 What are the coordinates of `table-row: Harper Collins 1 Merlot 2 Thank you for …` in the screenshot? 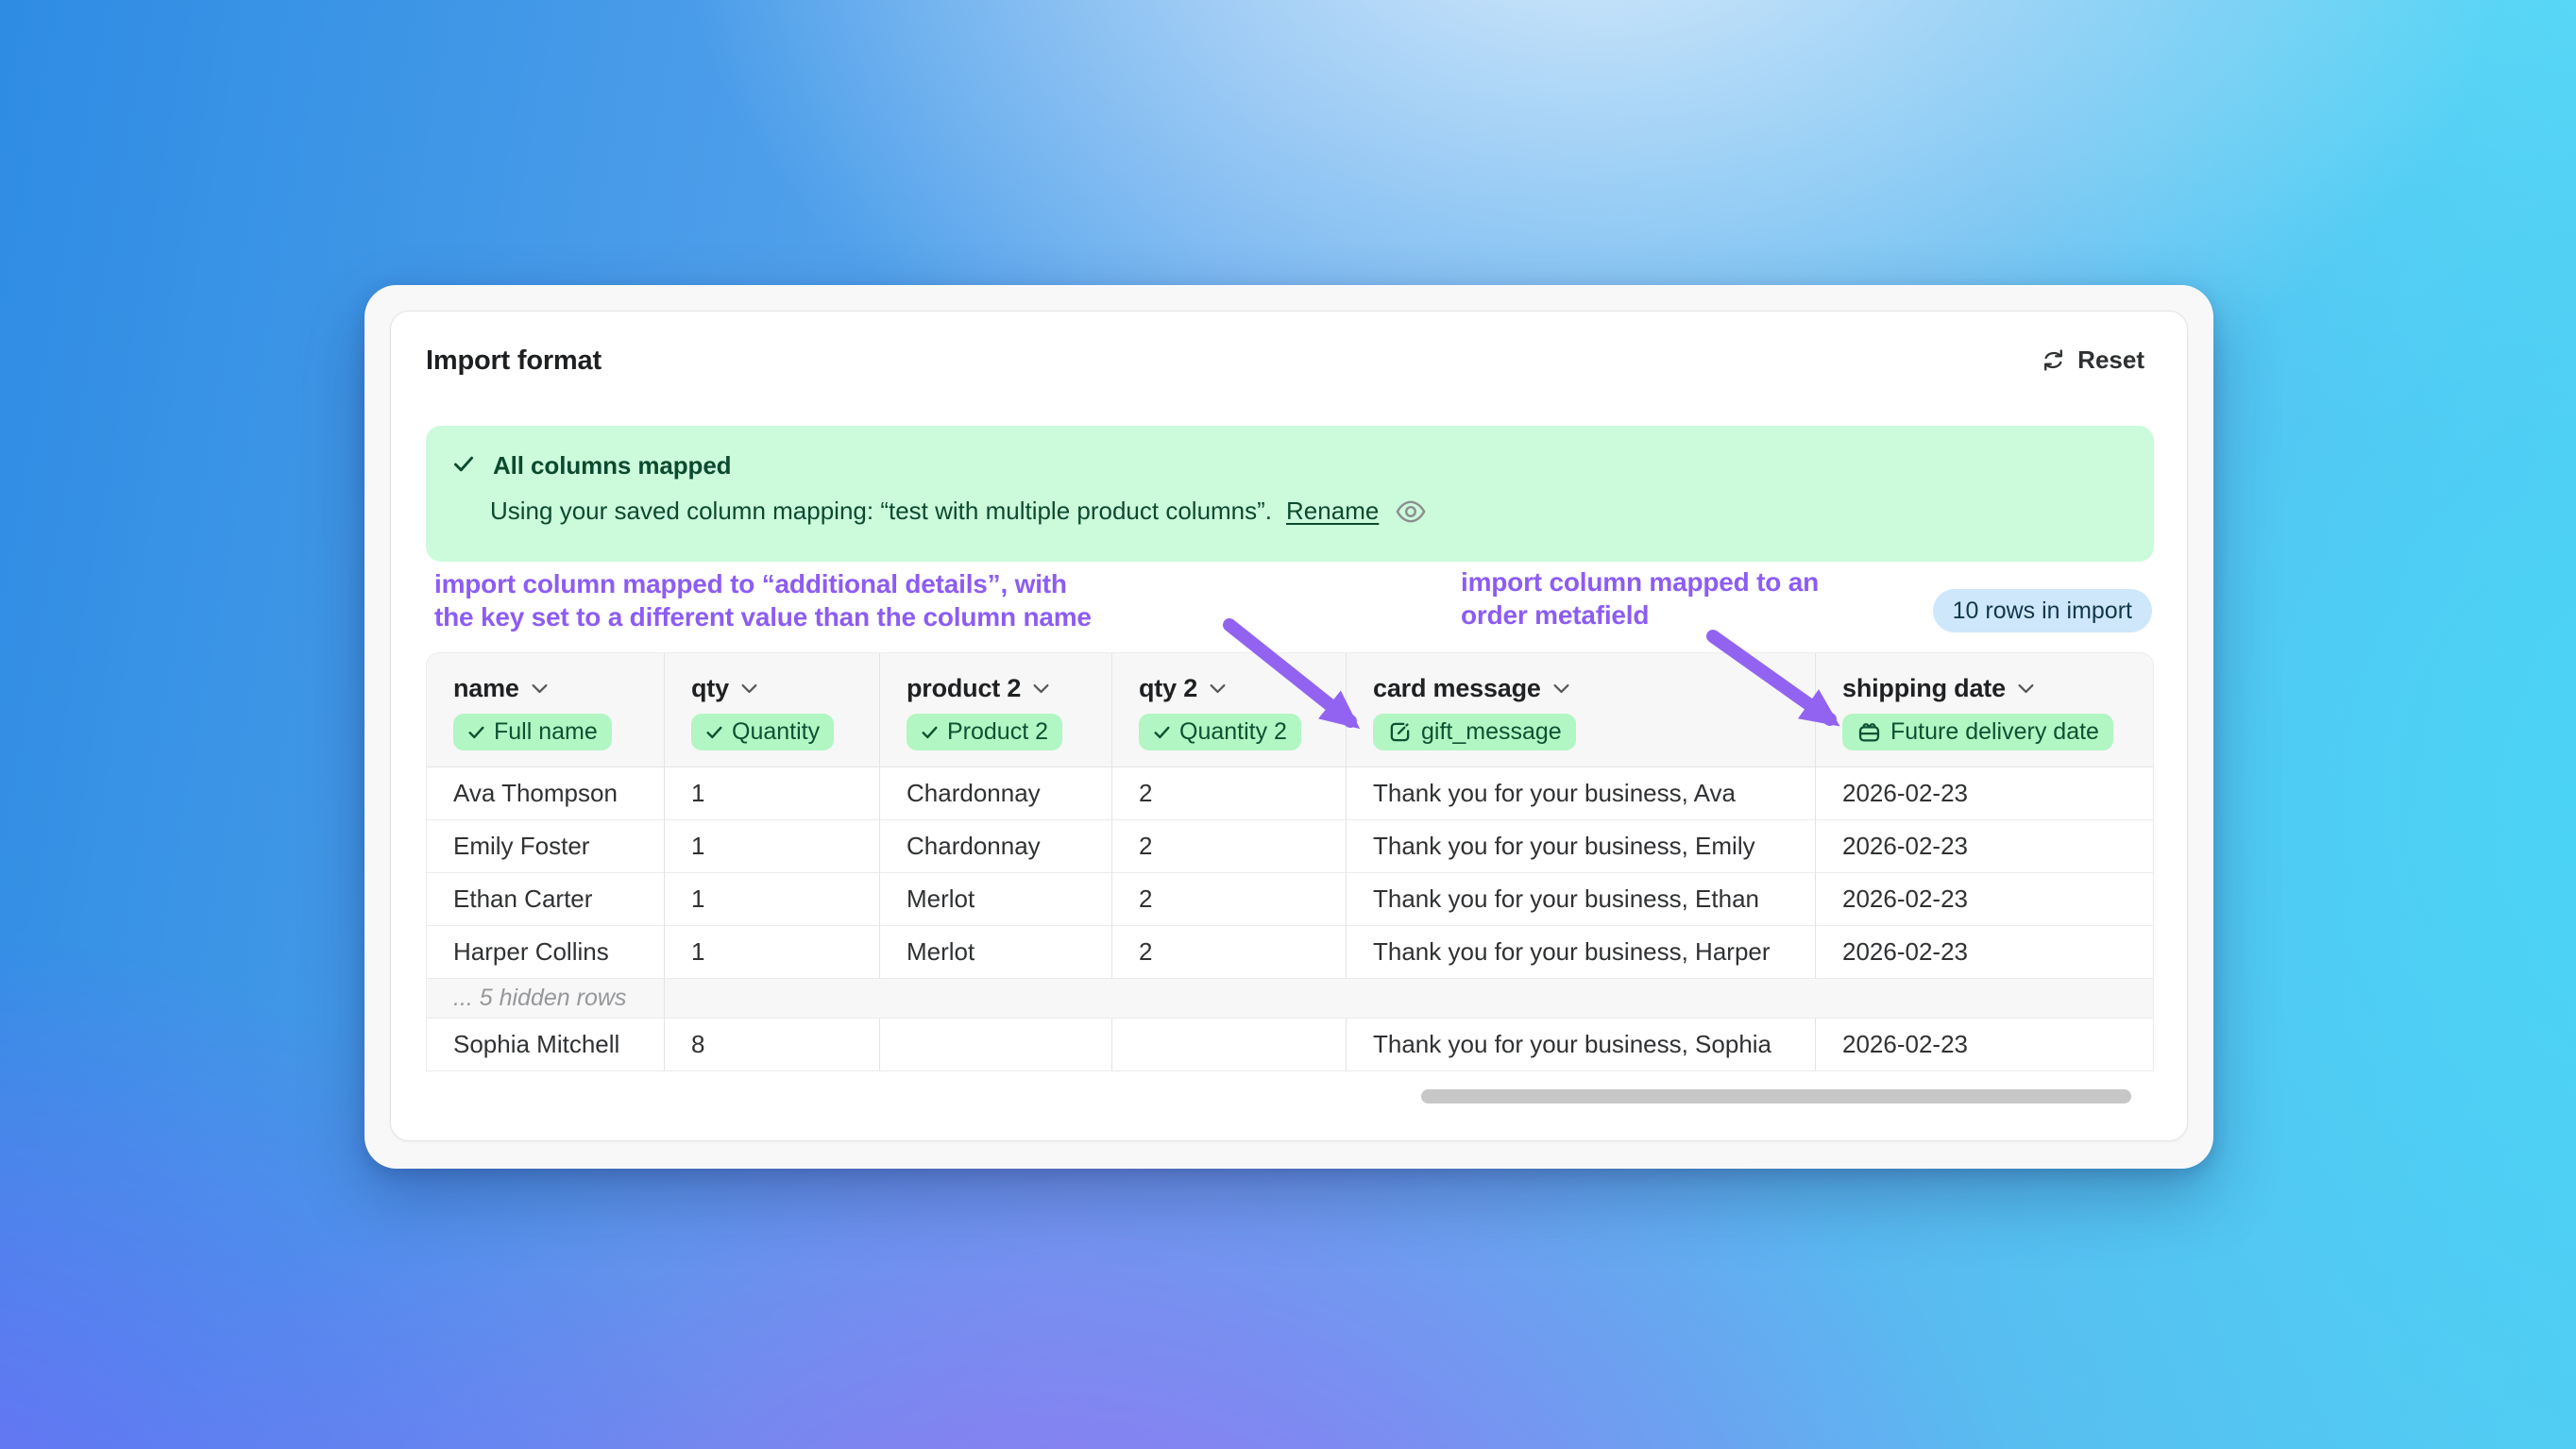 It's located at (1290, 952).